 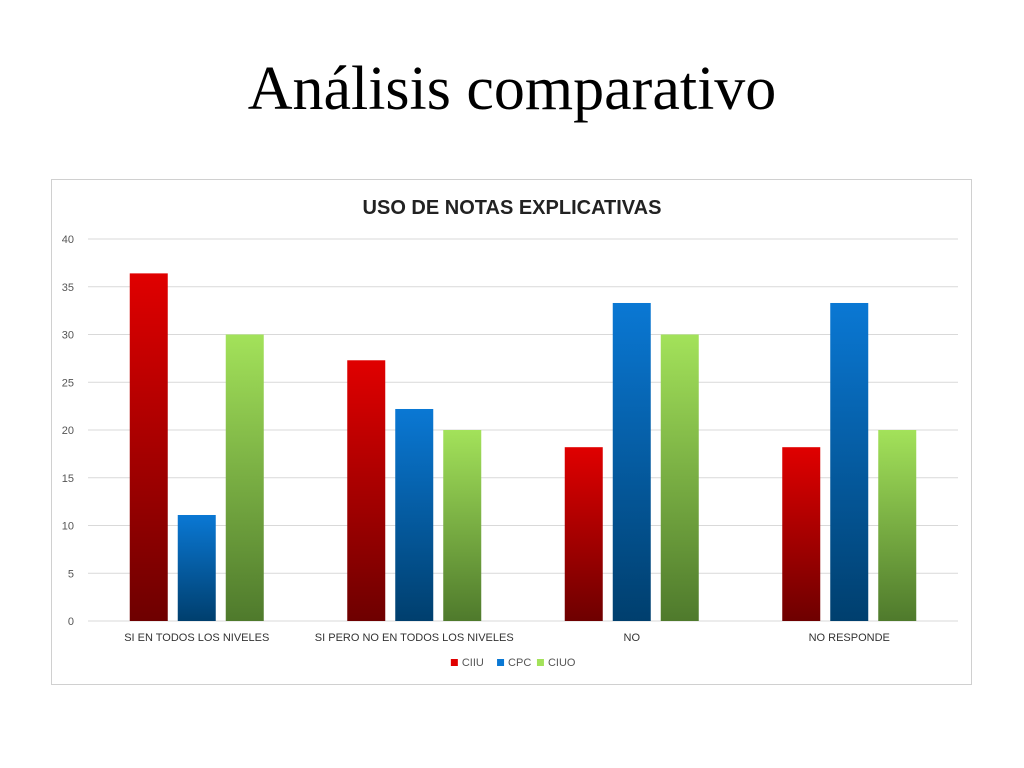 I want to click on x-category-label: NO RESPONDE, so click(x=849, y=638).